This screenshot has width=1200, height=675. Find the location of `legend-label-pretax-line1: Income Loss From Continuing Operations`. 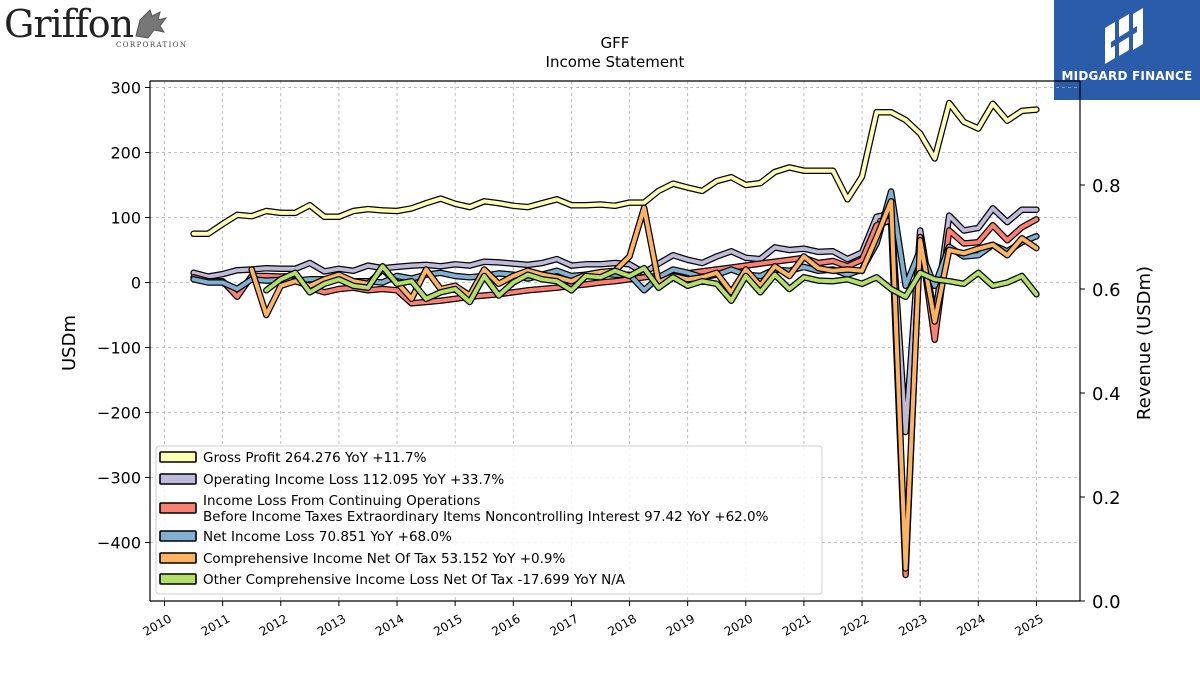

legend-label-pretax-line1: Income Loss From Continuing Operations is located at coordinates (341, 501).